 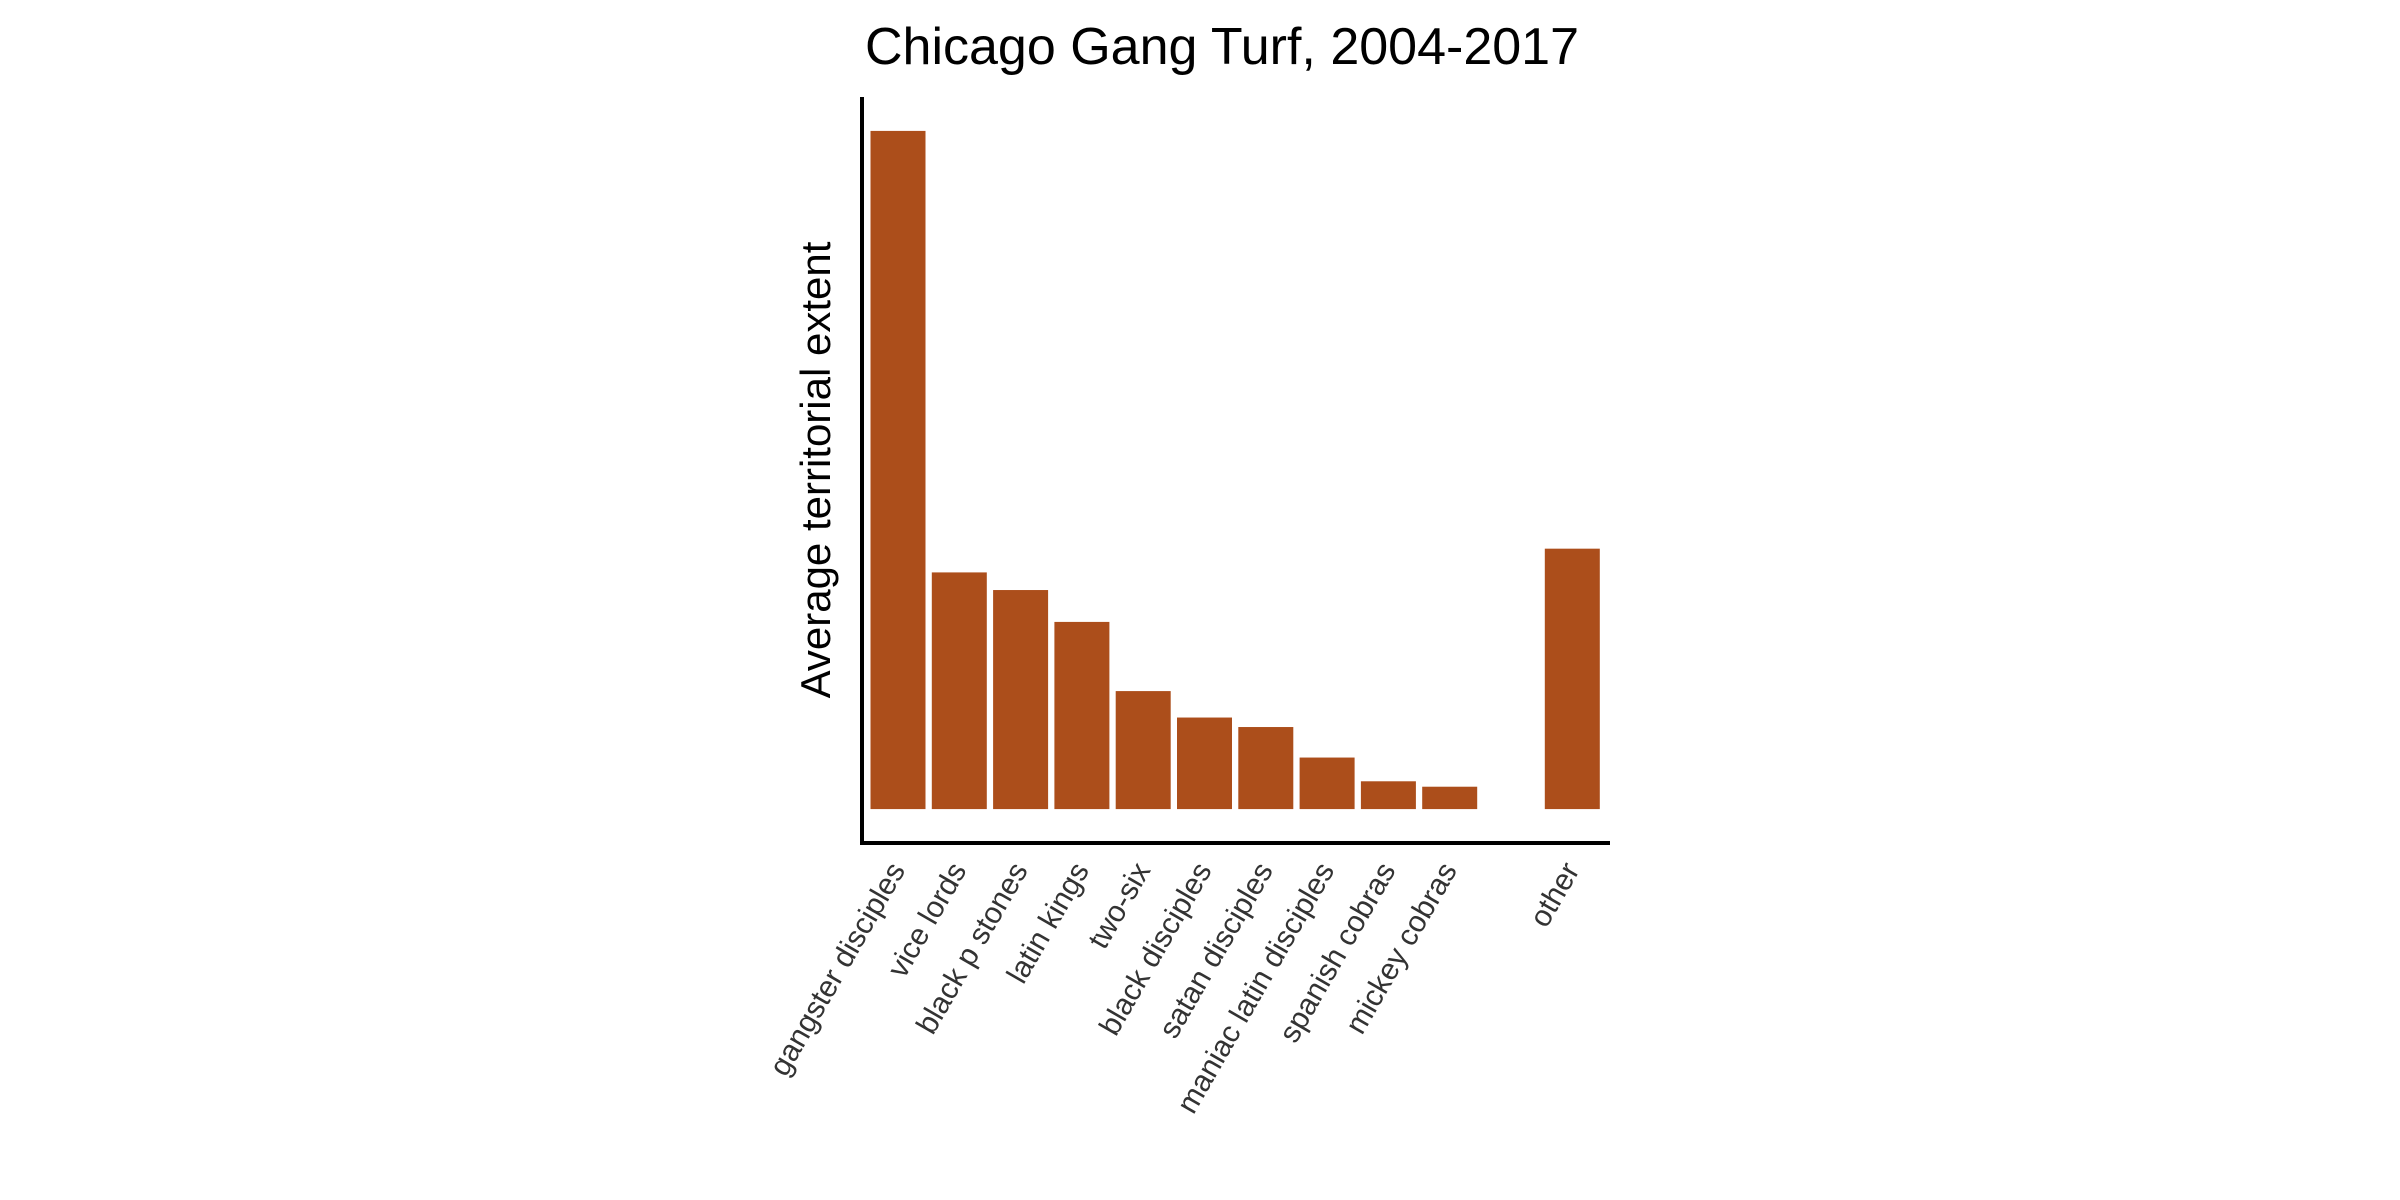 I want to click on chart-title: Chicago Gang Turf, 2004-2017, so click(x=1222, y=47).